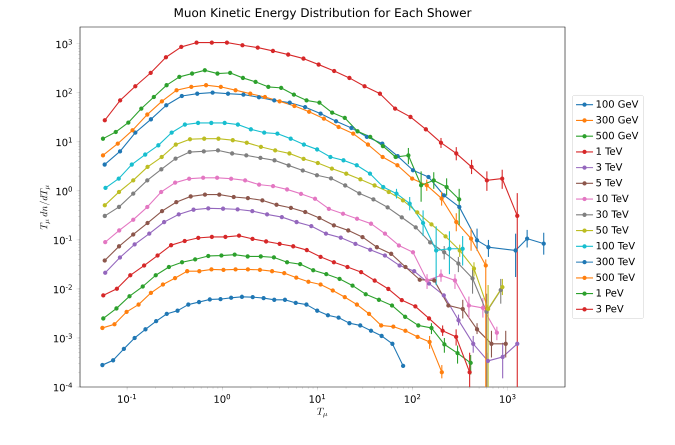  I want to click on x-axis-title: $T_\mu$, so click(322, 413).